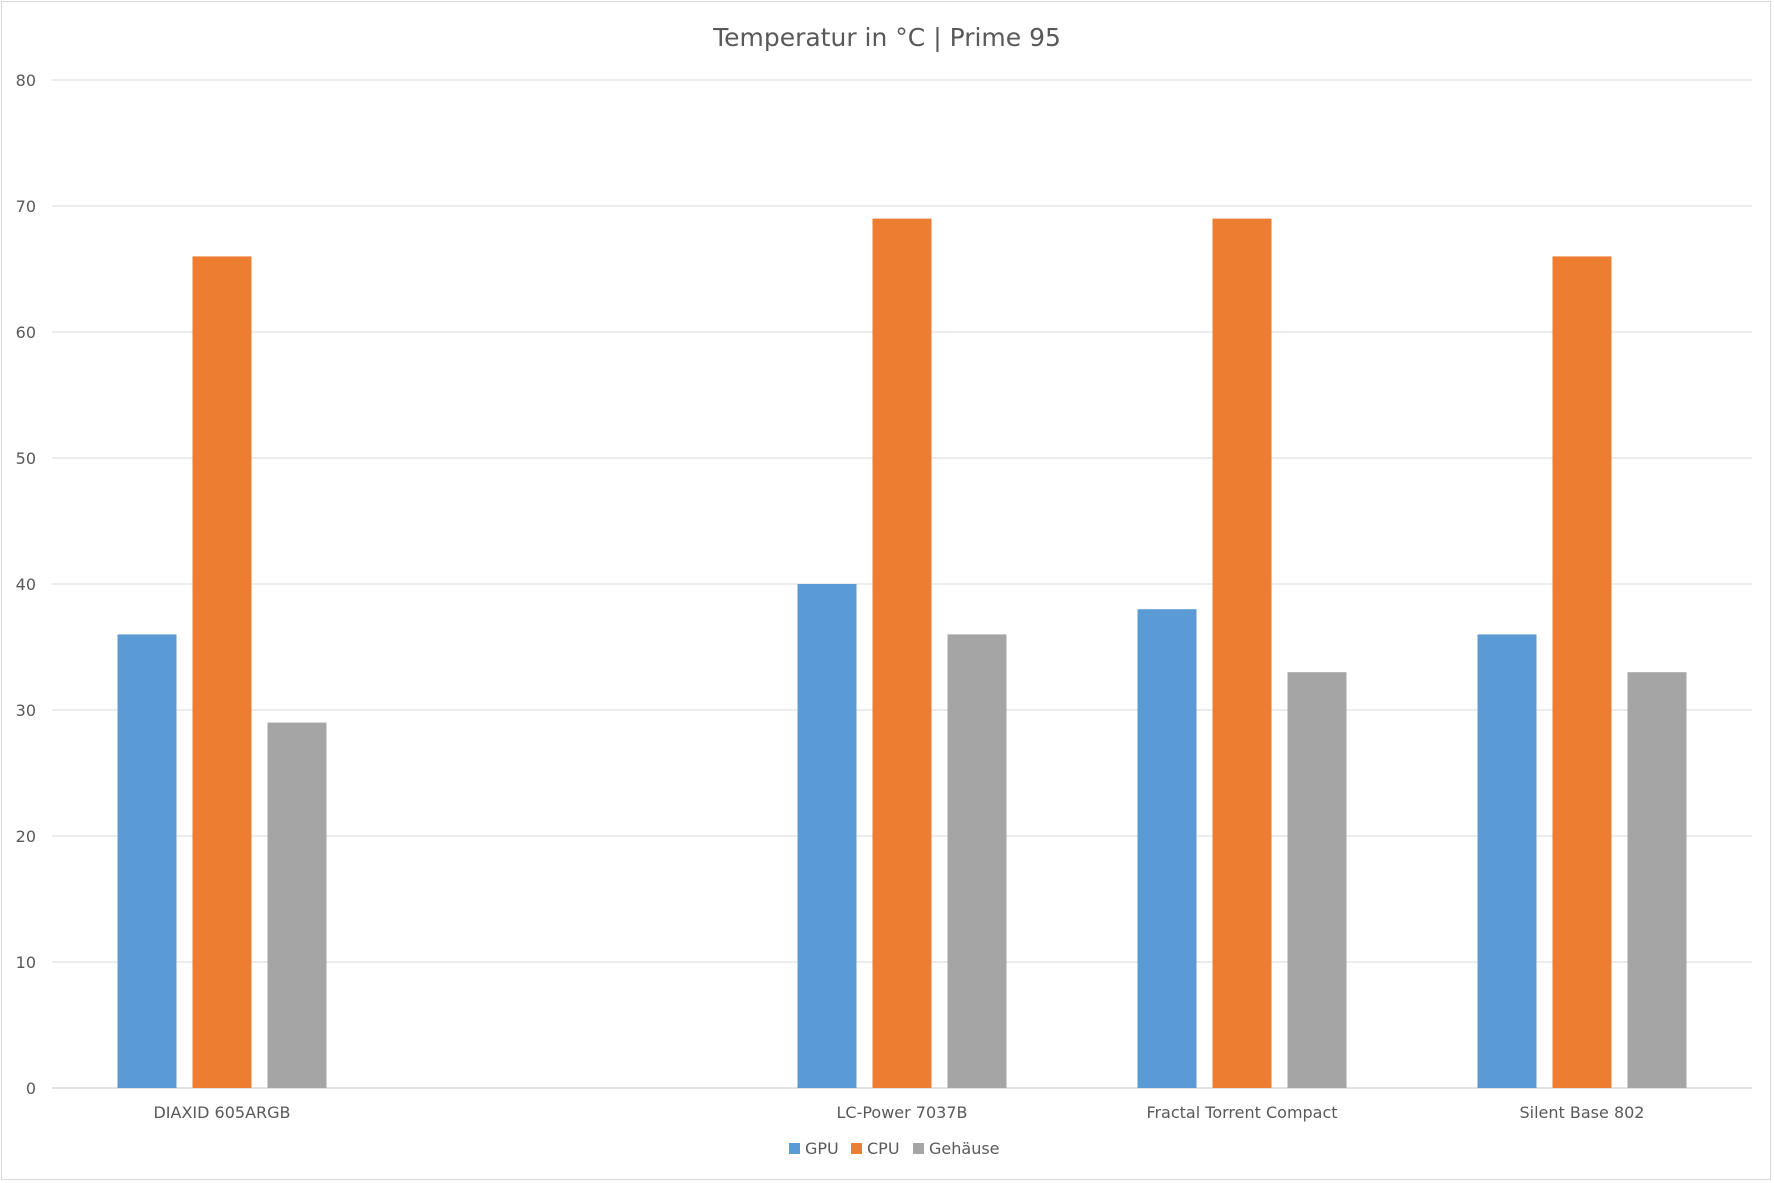 This screenshot has width=1774, height=1183. Describe the element at coordinates (26, 80) in the screenshot. I see `y-tick-label: 80` at that location.